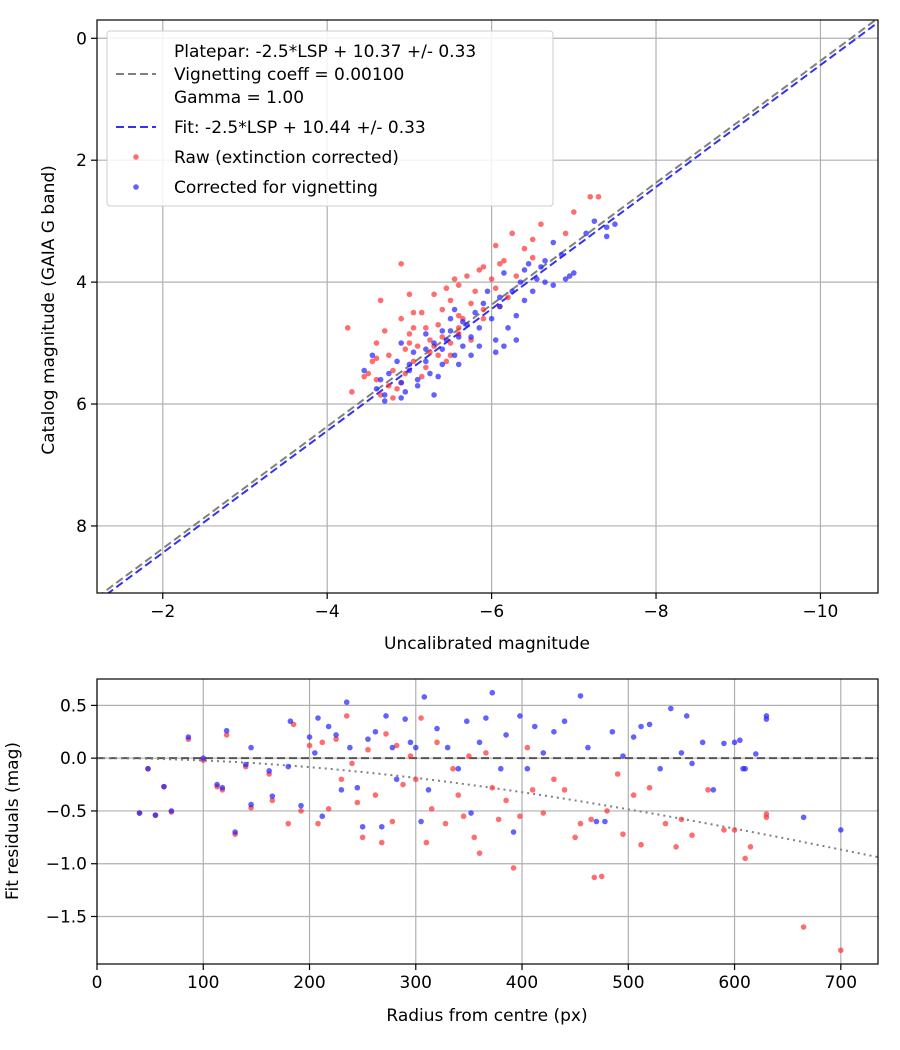 This screenshot has height=1050, width=900. I want to click on y-tick-label: 8, so click(81, 527).